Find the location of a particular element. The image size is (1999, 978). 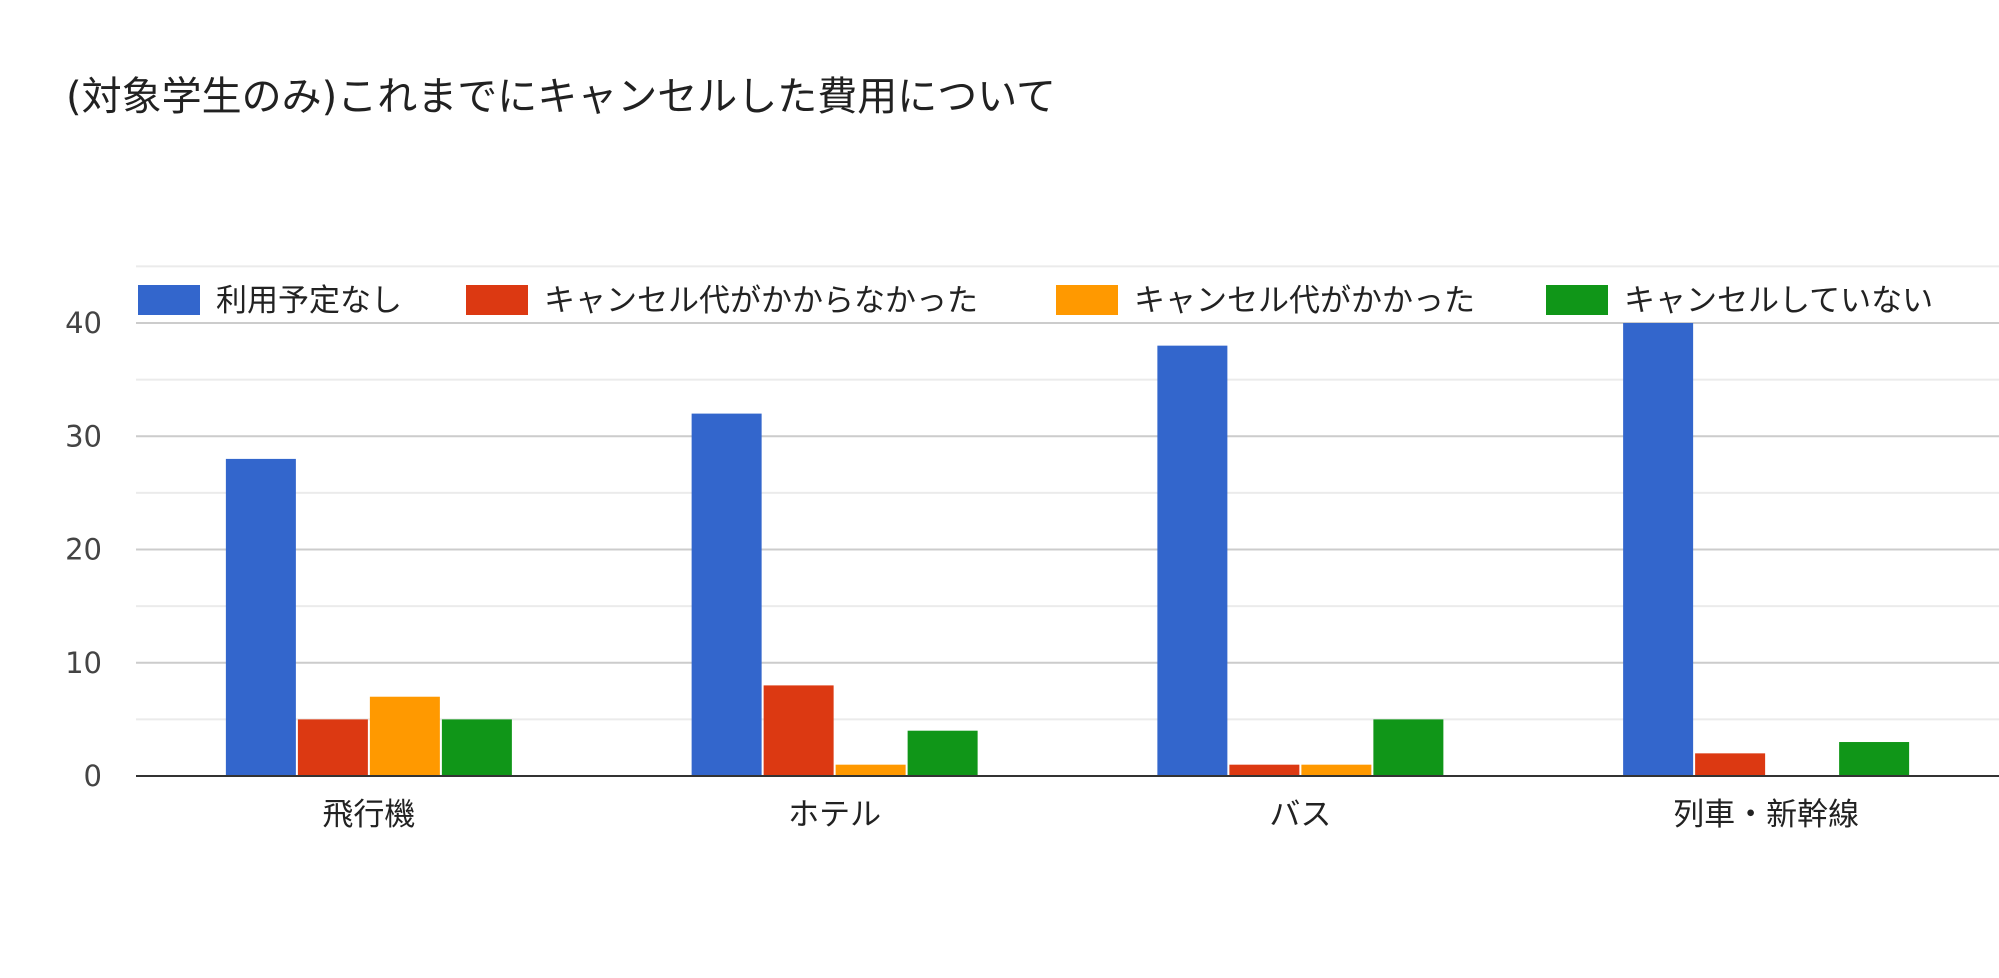

y-axis-ticks: 0 10 20 30 40 is located at coordinates (83, 549).